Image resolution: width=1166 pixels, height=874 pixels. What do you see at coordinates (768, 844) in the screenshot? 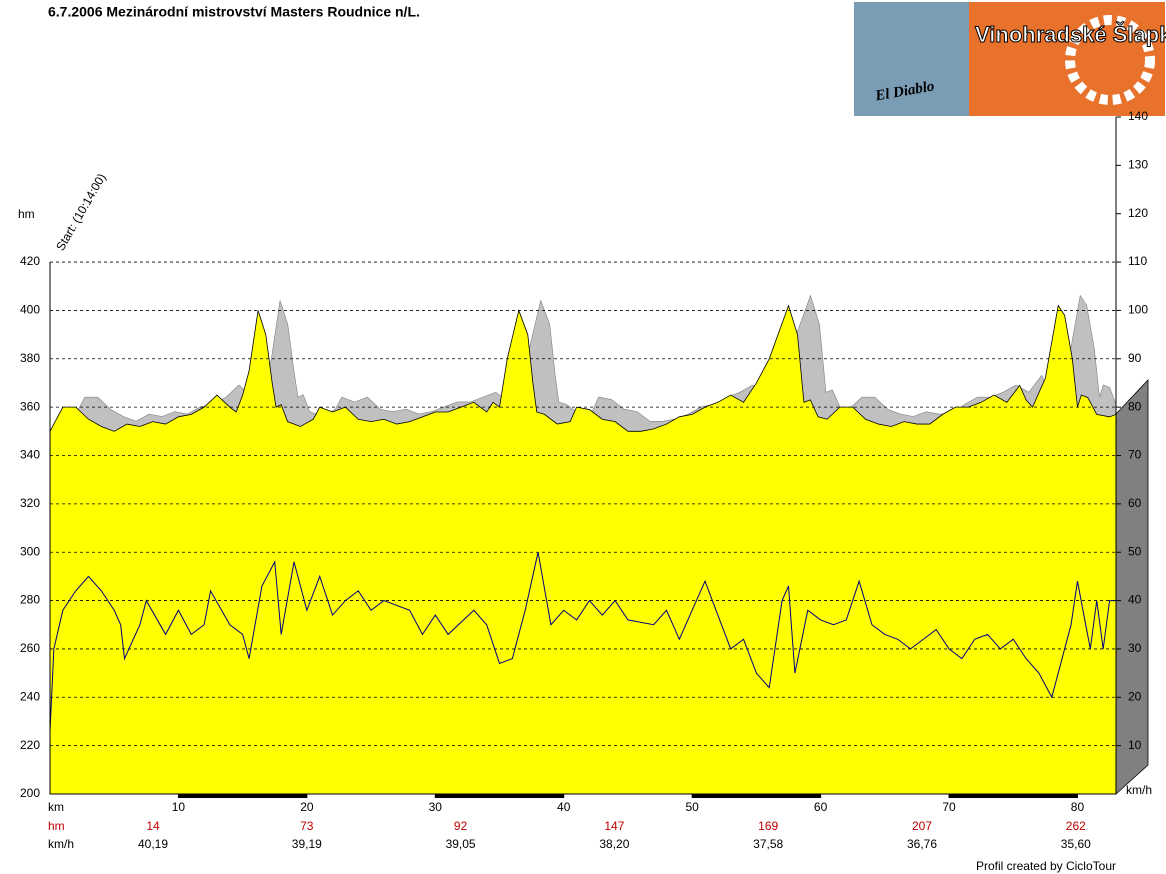
I see `lap-kmh: 37,58` at bounding box center [768, 844].